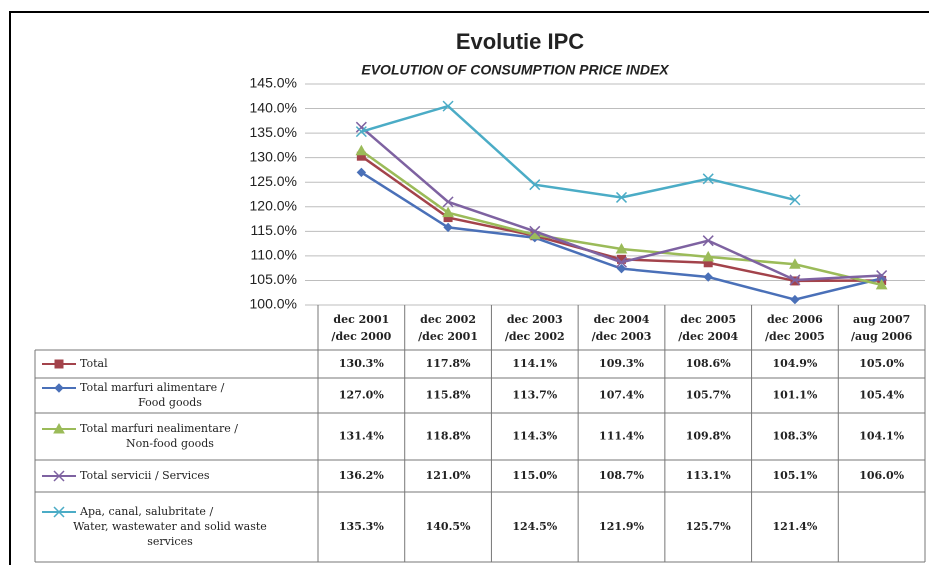  I want to click on chart-subtitle: EVOLUTION OF CONSUMPTION PRICE INDEX, so click(515, 70).